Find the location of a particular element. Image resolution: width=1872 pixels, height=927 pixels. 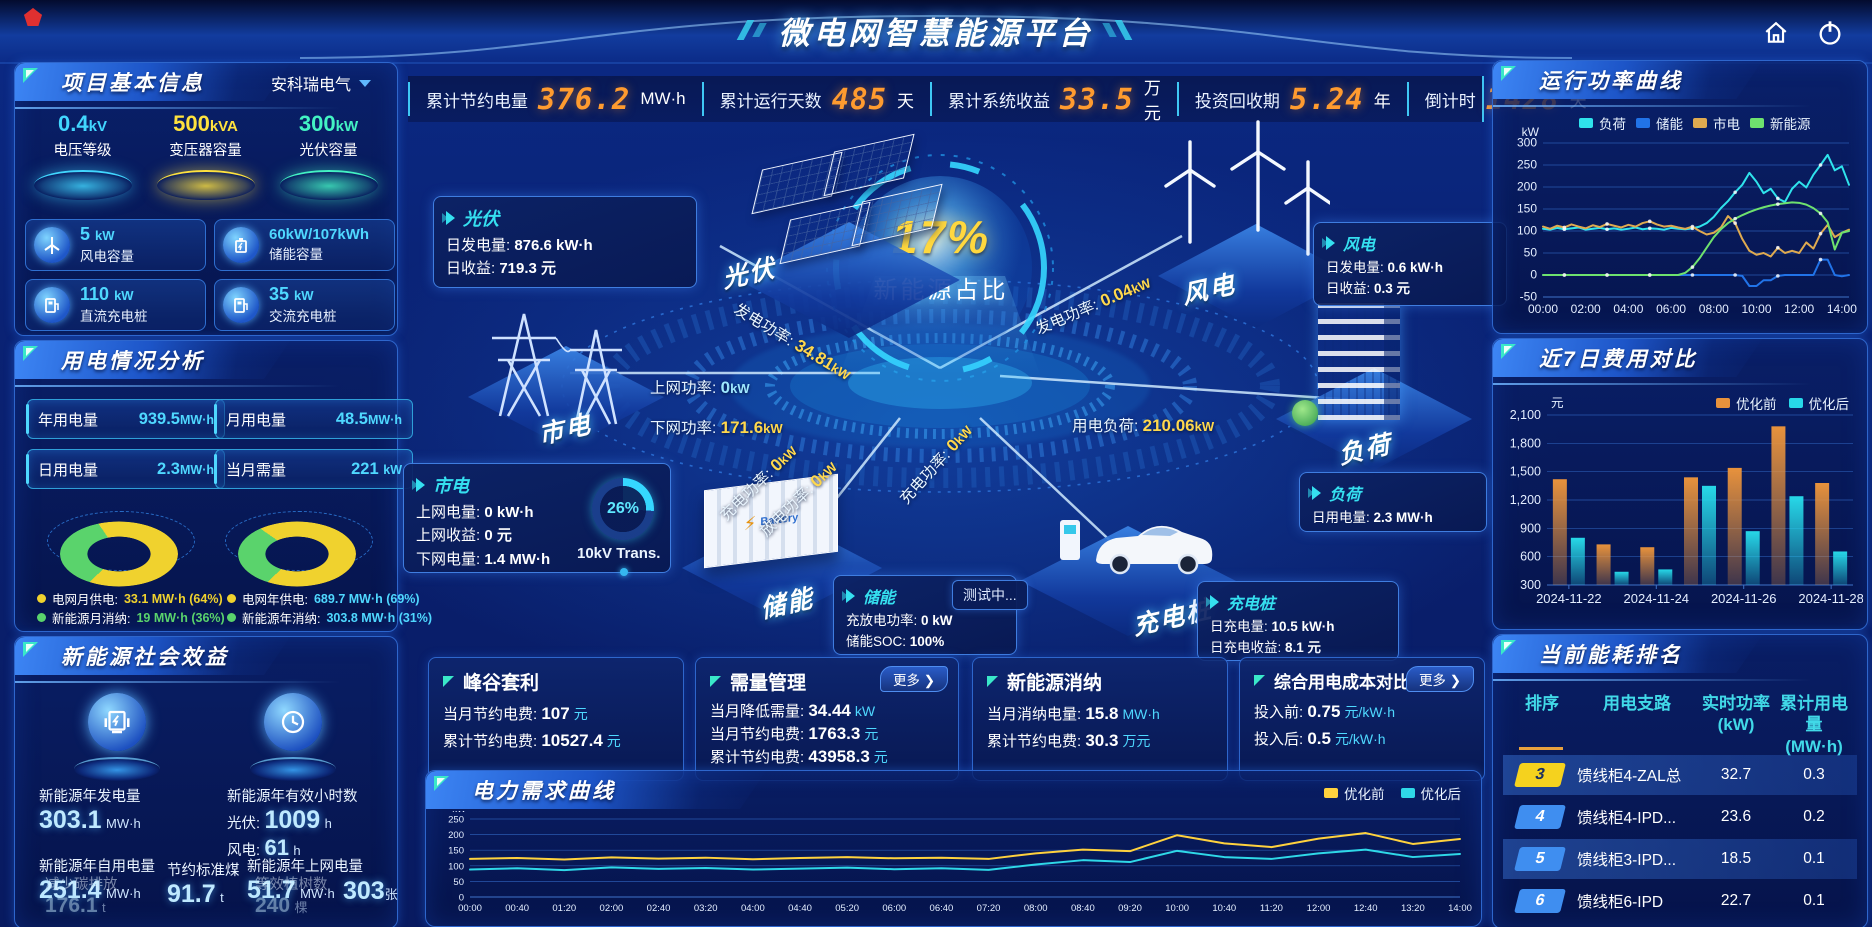

kpi-label: 倒计时 is located at coordinates (1450, 101).